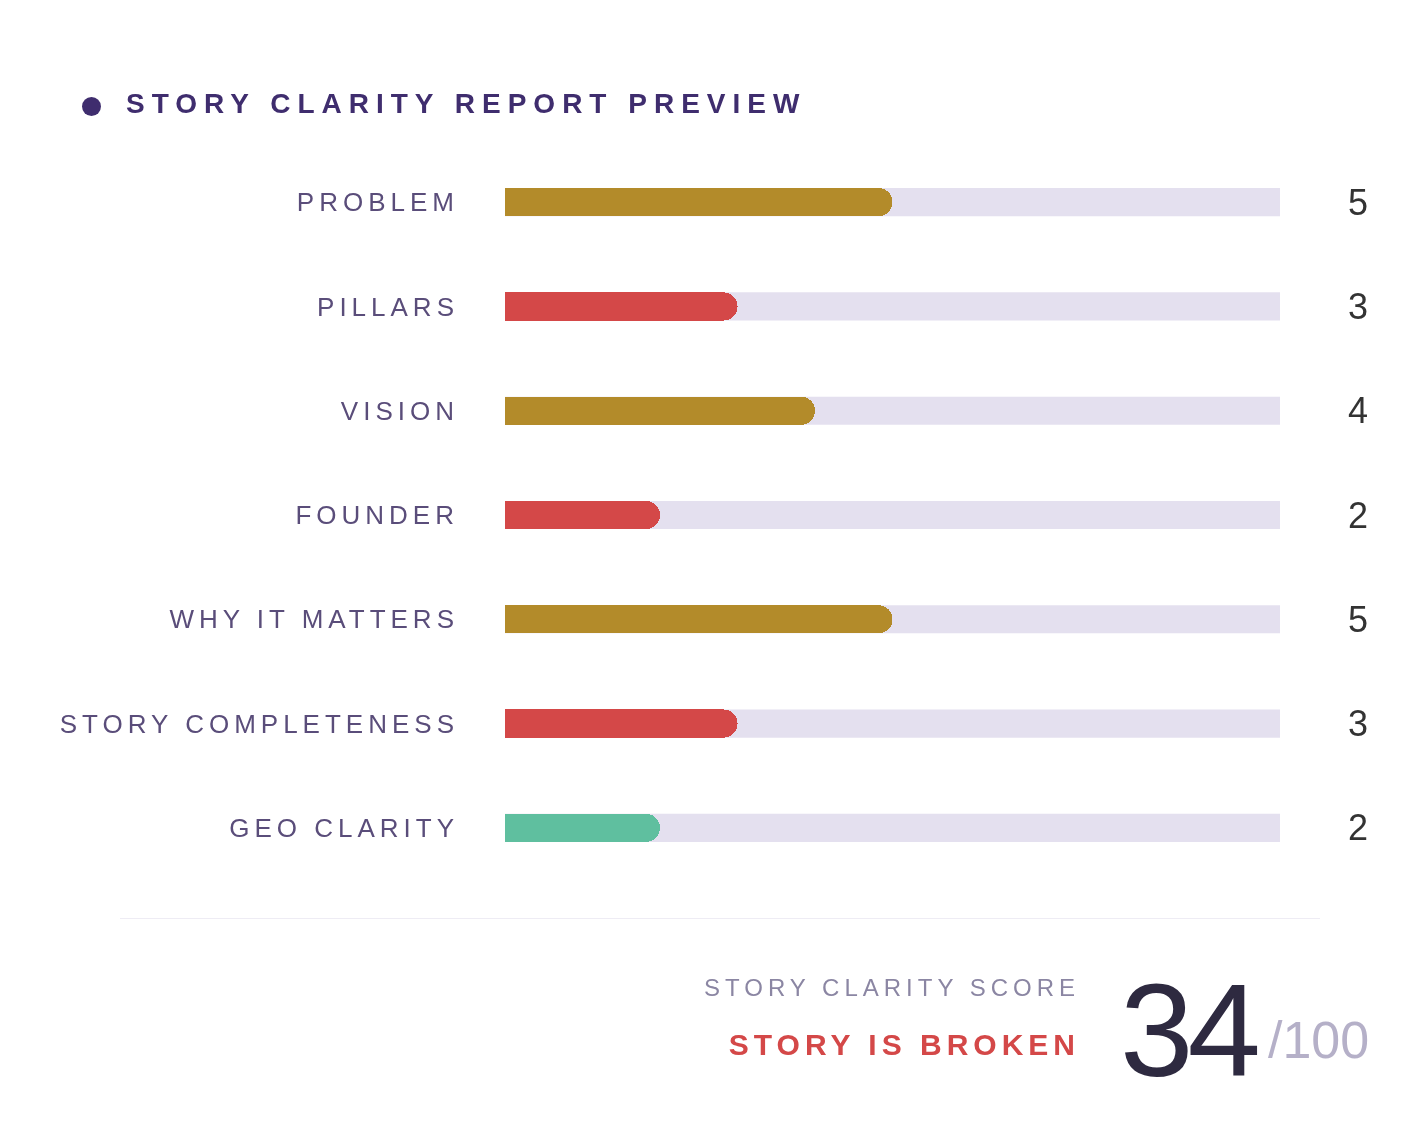  Describe the element at coordinates (904, 1045) in the screenshot. I see `text: STORY IS BROKEN` at that location.